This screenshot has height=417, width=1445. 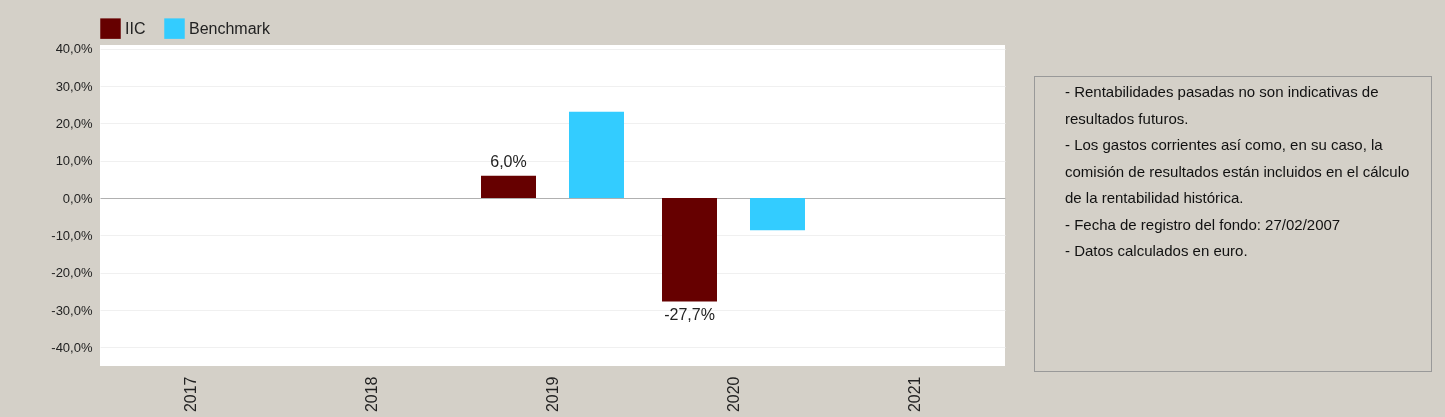 What do you see at coordinates (135, 28) in the screenshot?
I see `legend-label: IIC` at bounding box center [135, 28].